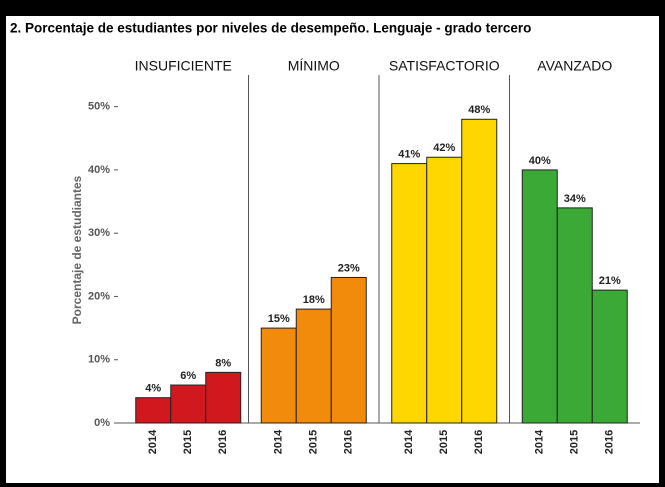 This screenshot has width=665, height=487. What do you see at coordinates (77, 249) in the screenshot?
I see `y-axis-label: Porcentaje de estudiantes` at bounding box center [77, 249].